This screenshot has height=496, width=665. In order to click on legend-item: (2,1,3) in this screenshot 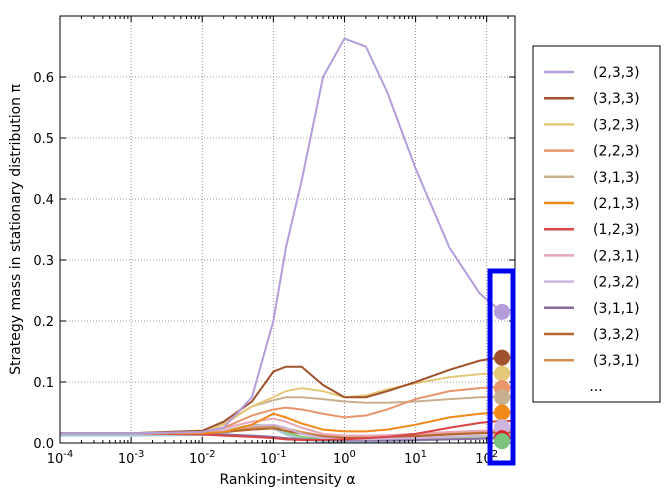, I will do `click(592, 204)`.